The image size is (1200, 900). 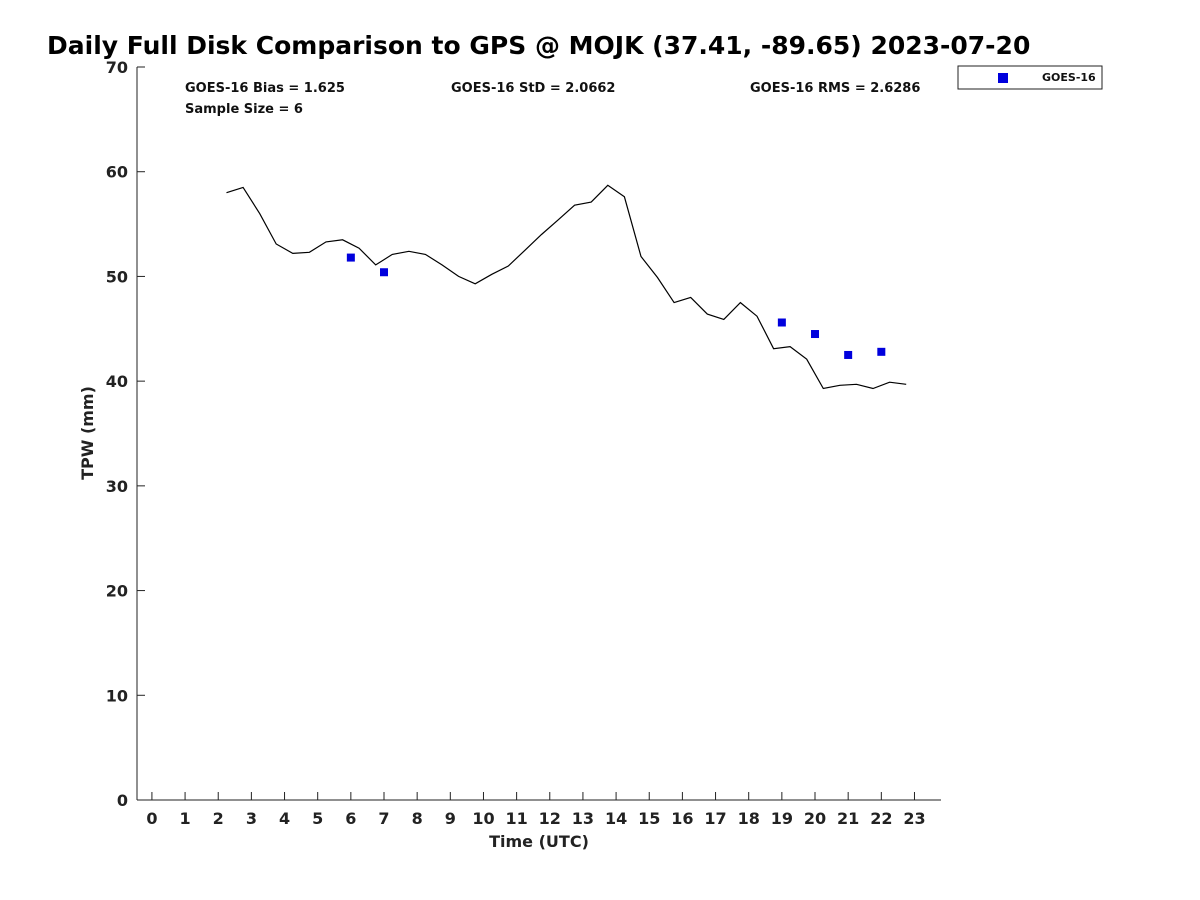 What do you see at coordinates (616, 818) in the screenshot?
I see `x-tick-label: 14` at bounding box center [616, 818].